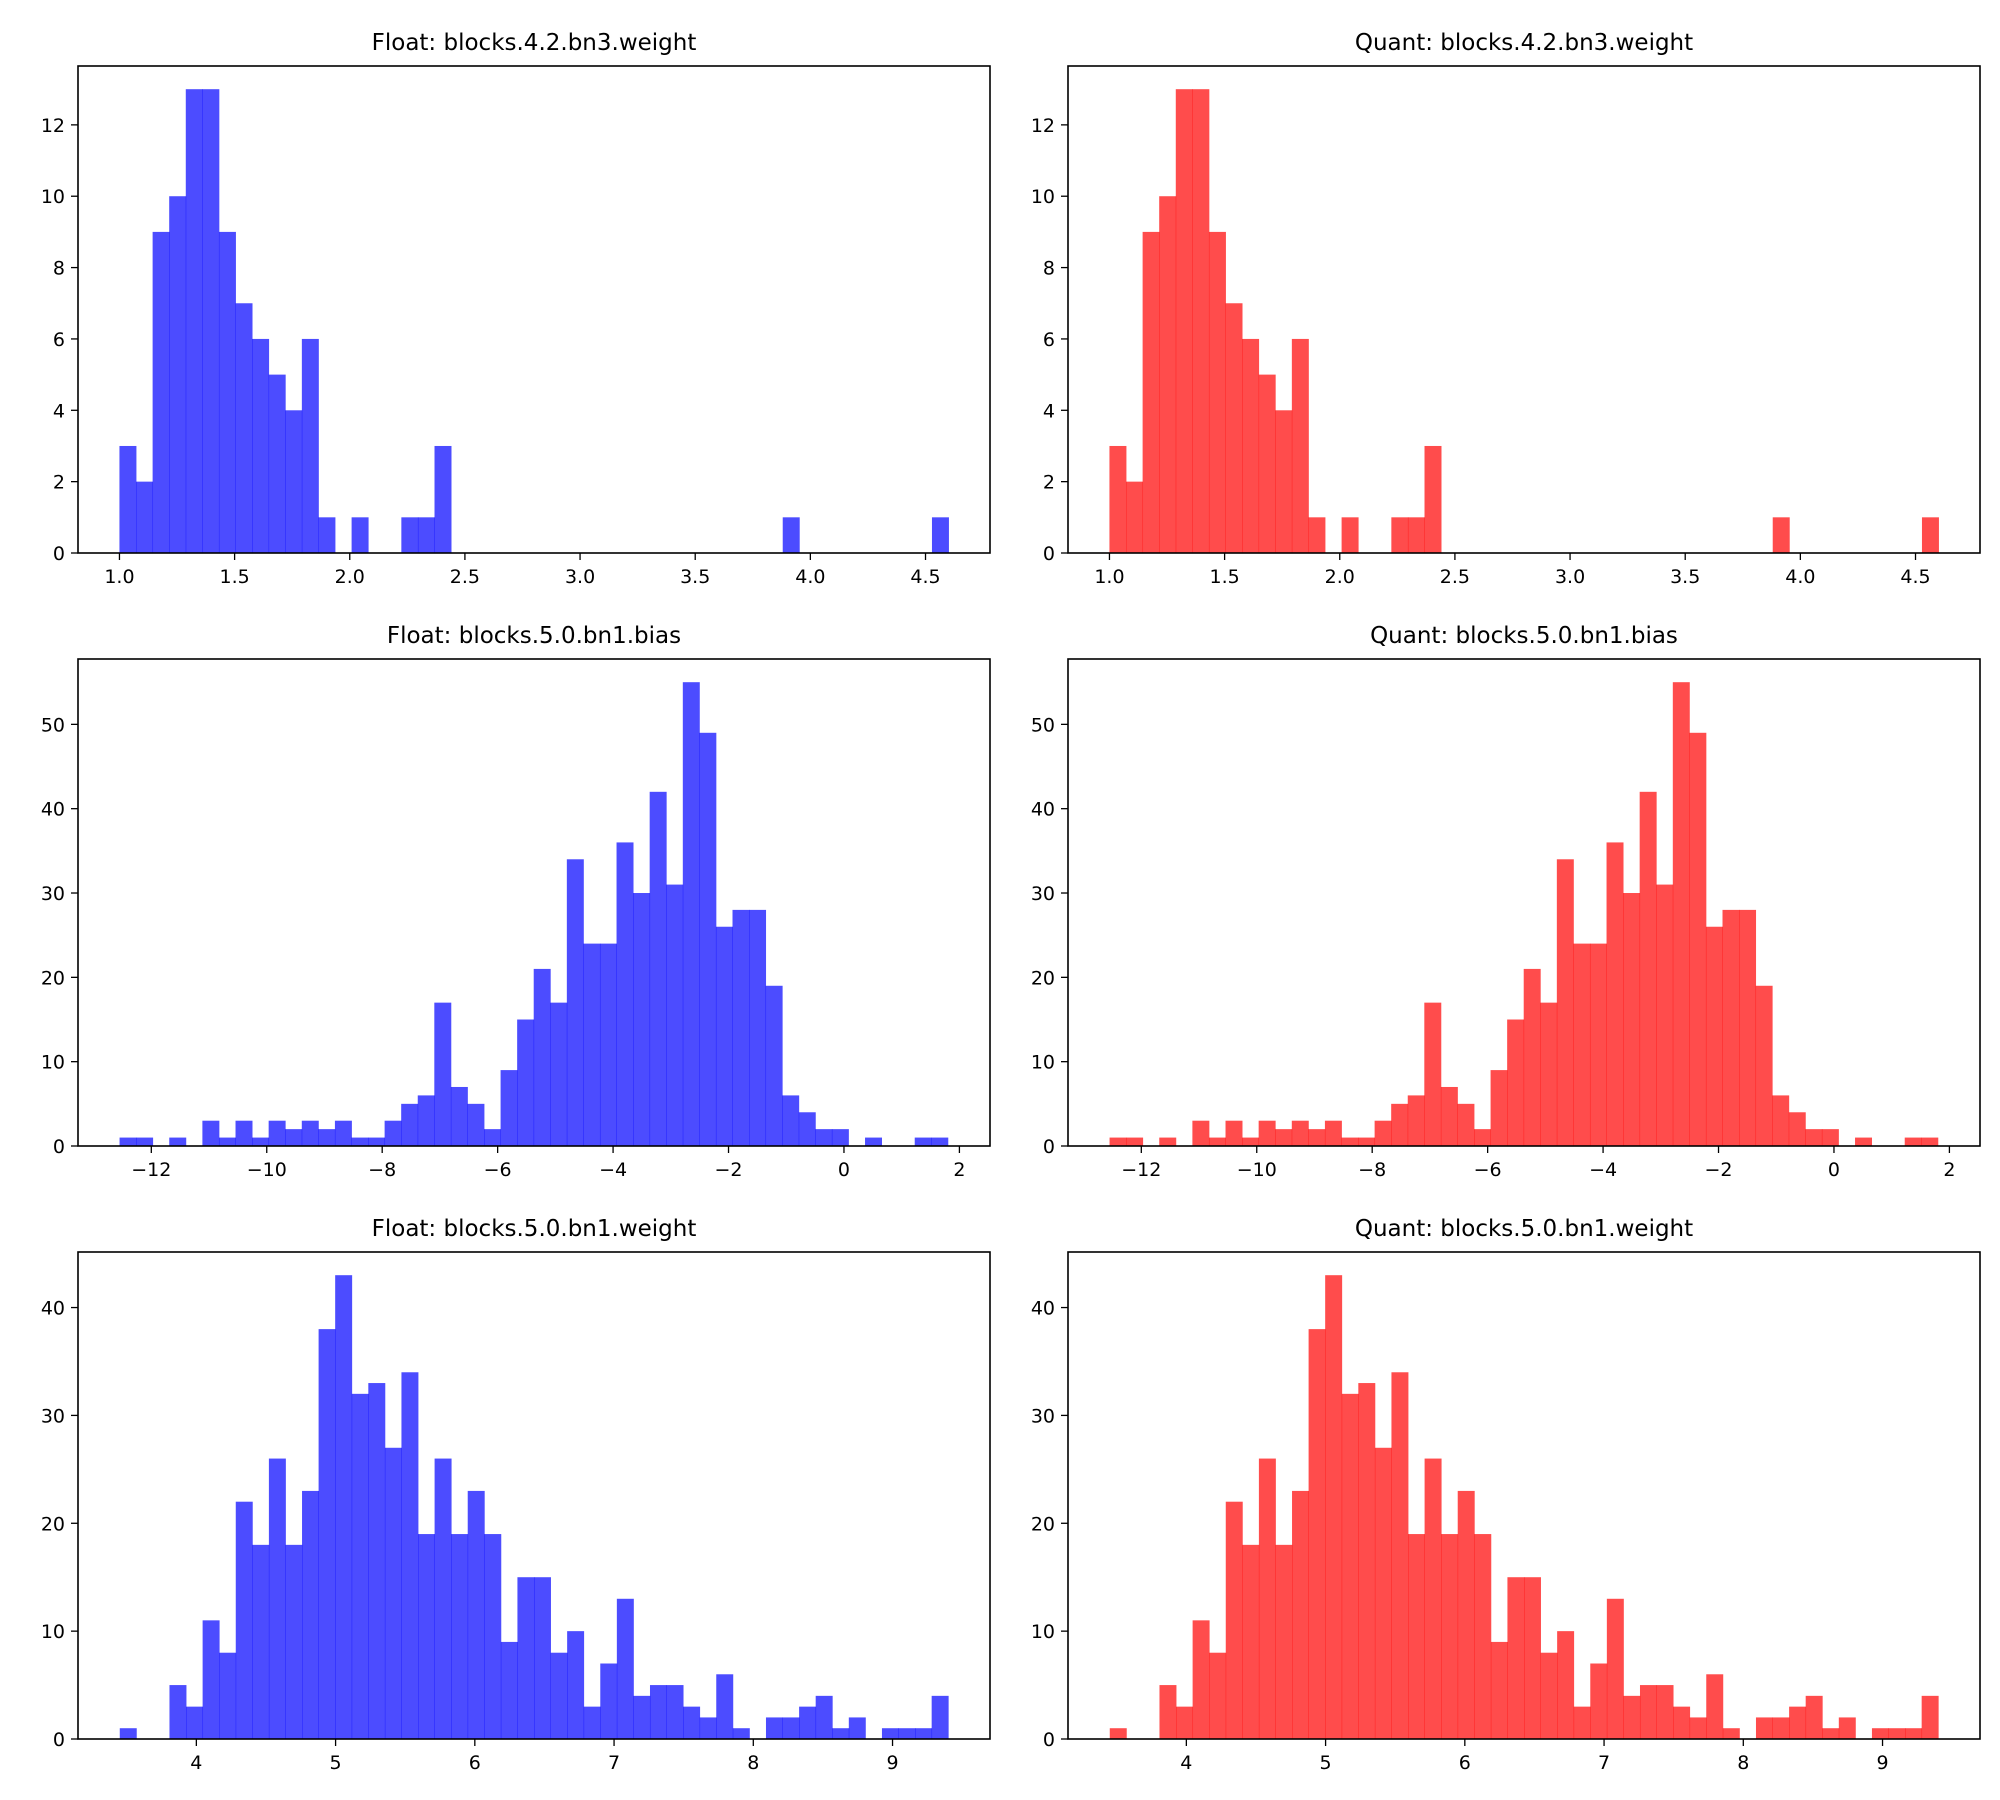 The width and height of the screenshot is (2000, 1800). What do you see at coordinates (729, 1170) in the screenshot?
I see `x-tick-label: −2` at bounding box center [729, 1170].